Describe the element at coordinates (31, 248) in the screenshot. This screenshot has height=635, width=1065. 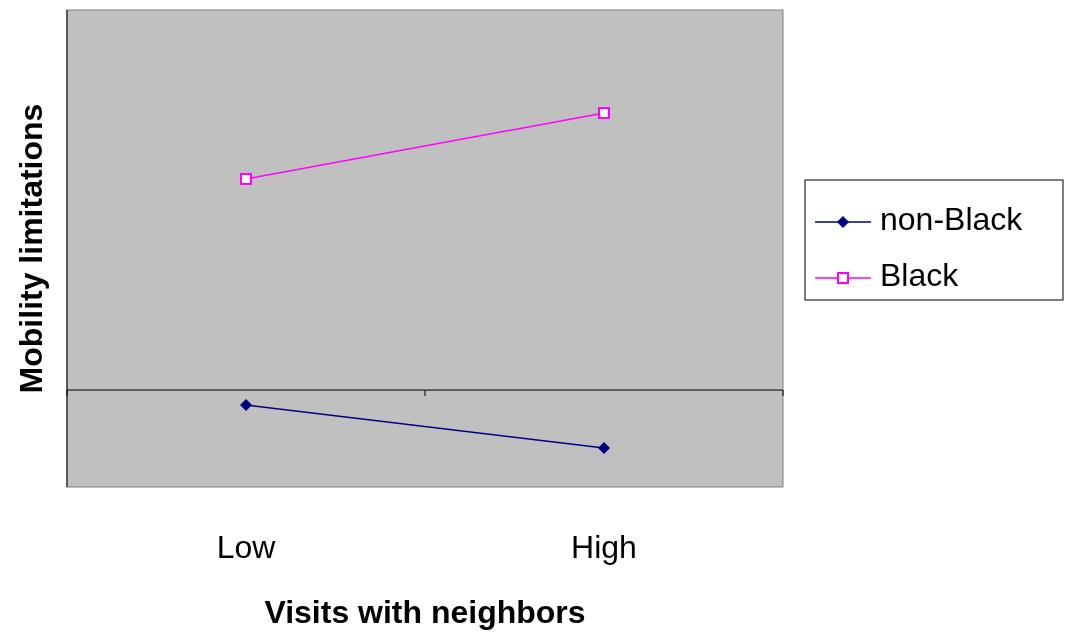
I see `y-axis-title: Mobility limitations` at that location.